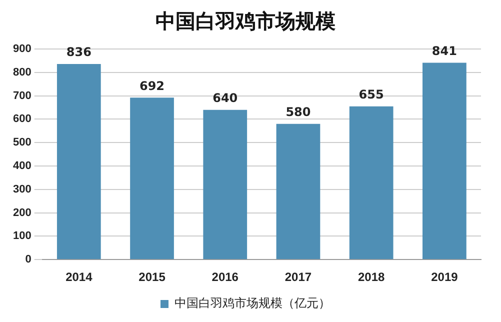 The height and width of the screenshot is (322, 501). What do you see at coordinates (152, 85) in the screenshot?
I see `data-label: 692` at bounding box center [152, 85].